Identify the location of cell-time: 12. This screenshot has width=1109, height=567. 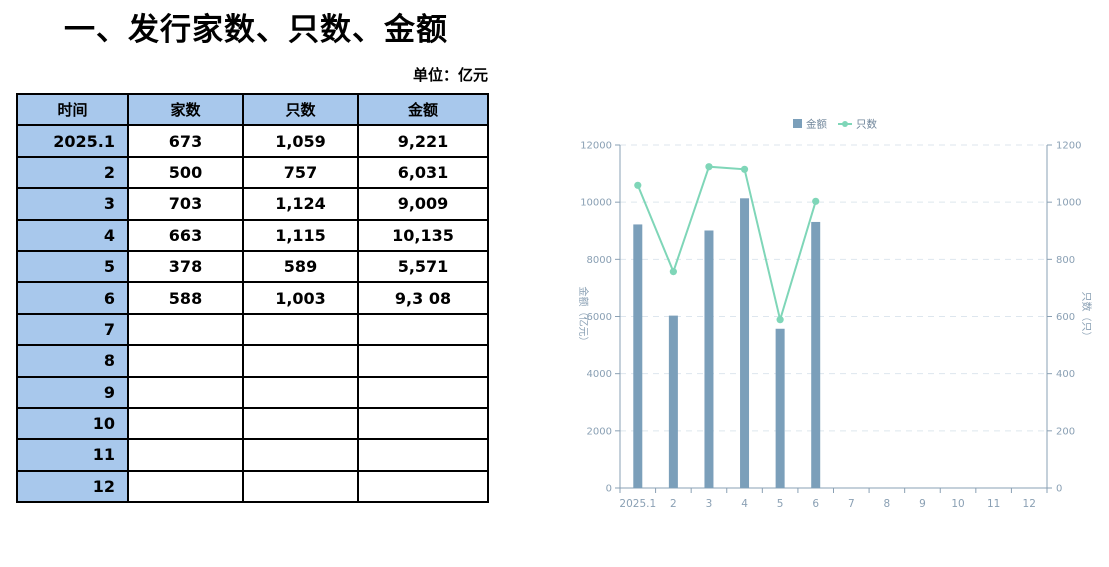
(72, 486).